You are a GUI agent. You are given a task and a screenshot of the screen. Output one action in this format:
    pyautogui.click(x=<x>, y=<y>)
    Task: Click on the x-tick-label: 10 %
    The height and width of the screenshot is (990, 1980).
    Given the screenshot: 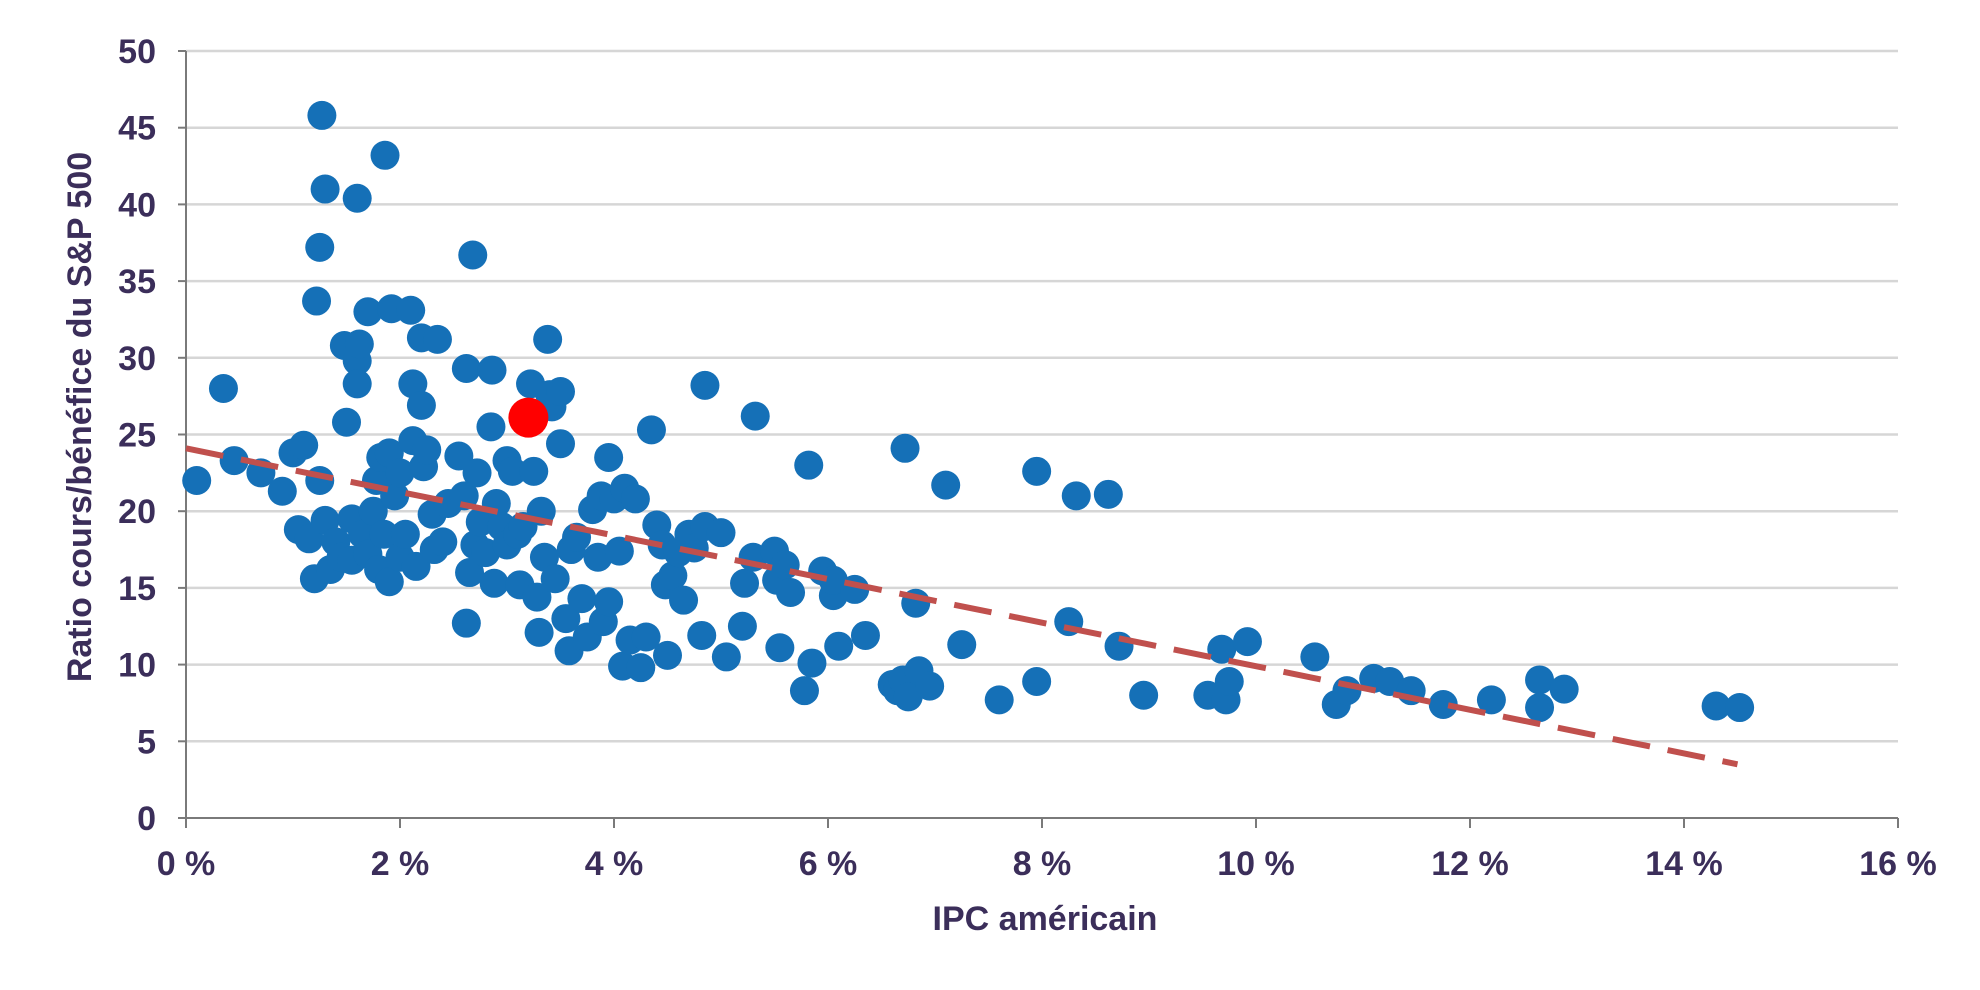 What is the action you would take?
    pyautogui.click(x=1256, y=864)
    